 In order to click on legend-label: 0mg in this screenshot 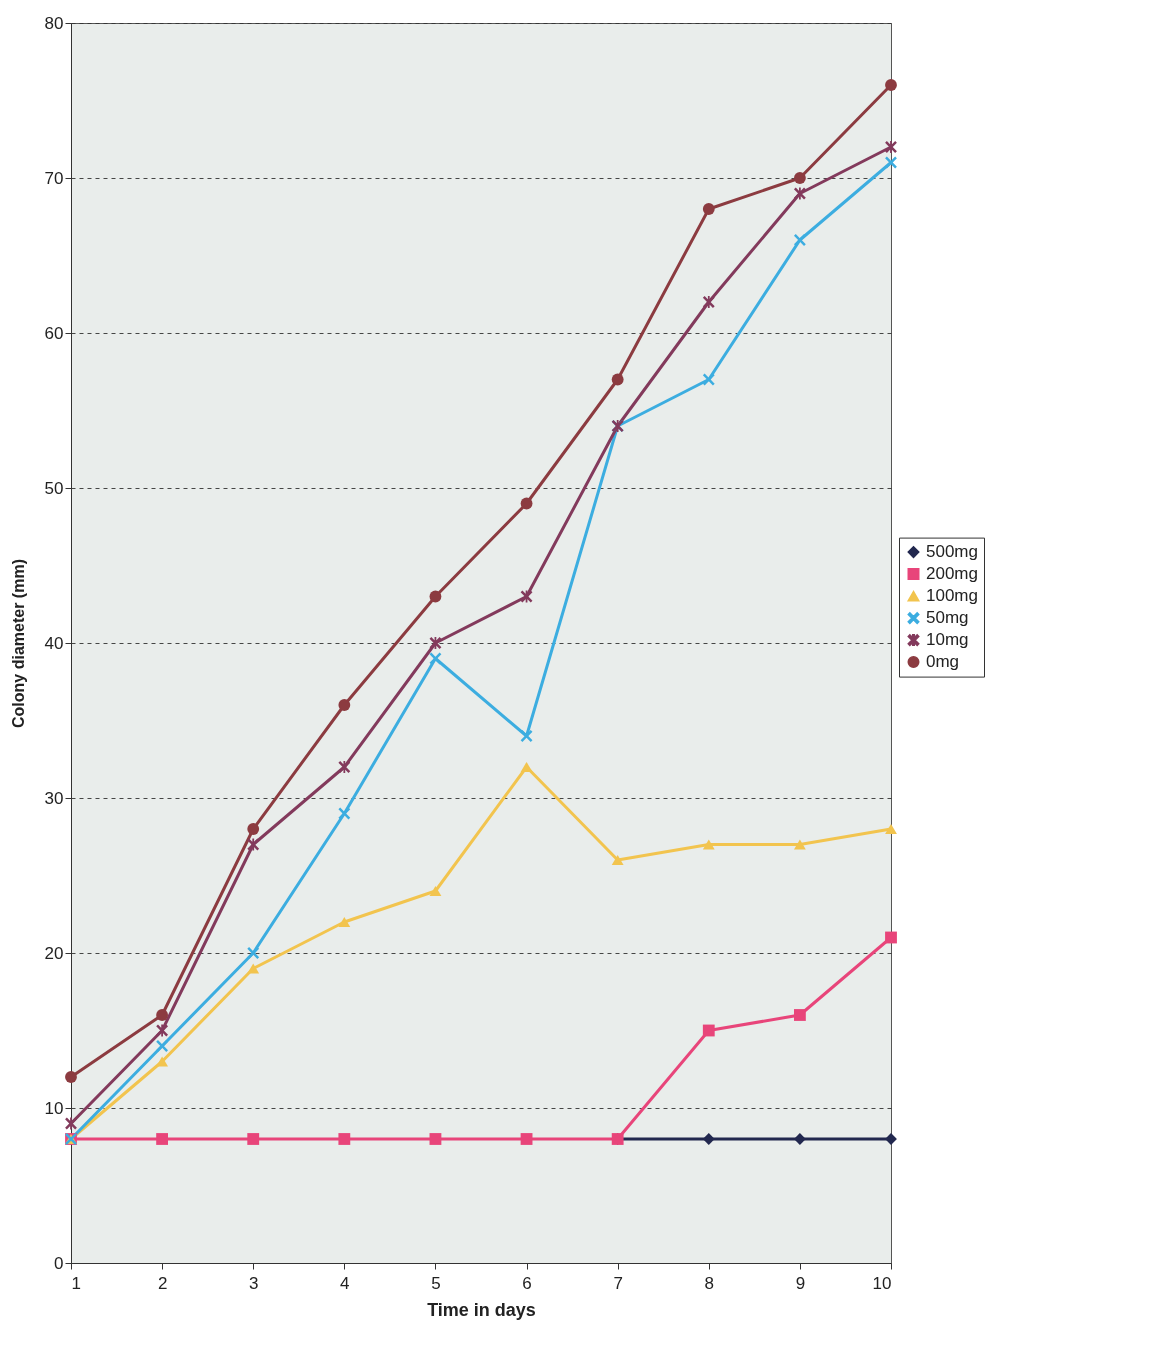, I will do `click(943, 662)`.